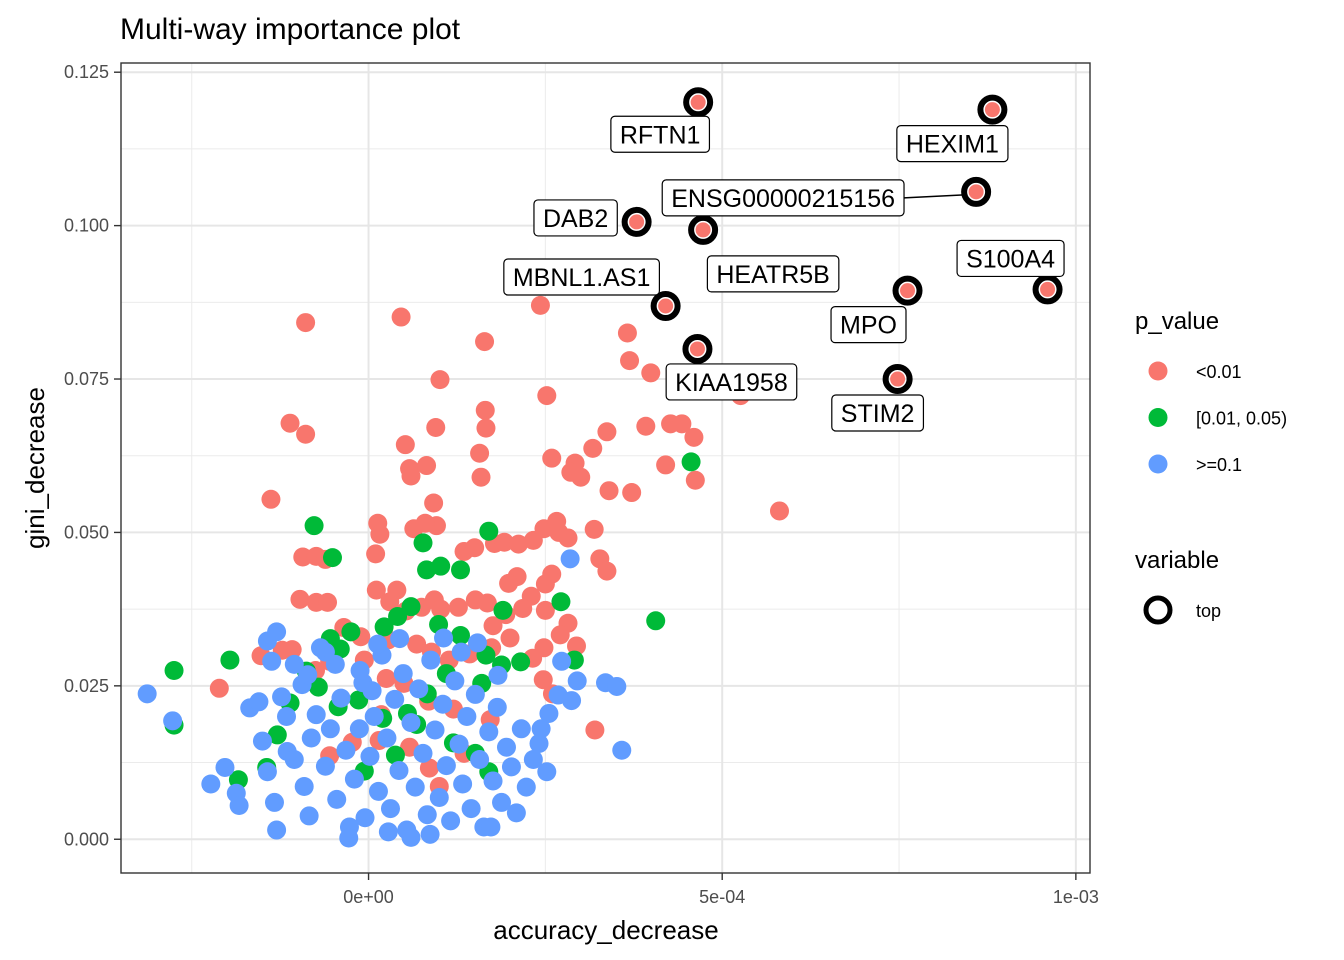 This screenshot has height=960, width=1344. What do you see at coordinates (1010, 258) in the screenshot?
I see `point-label-s100a4: S100A4` at bounding box center [1010, 258].